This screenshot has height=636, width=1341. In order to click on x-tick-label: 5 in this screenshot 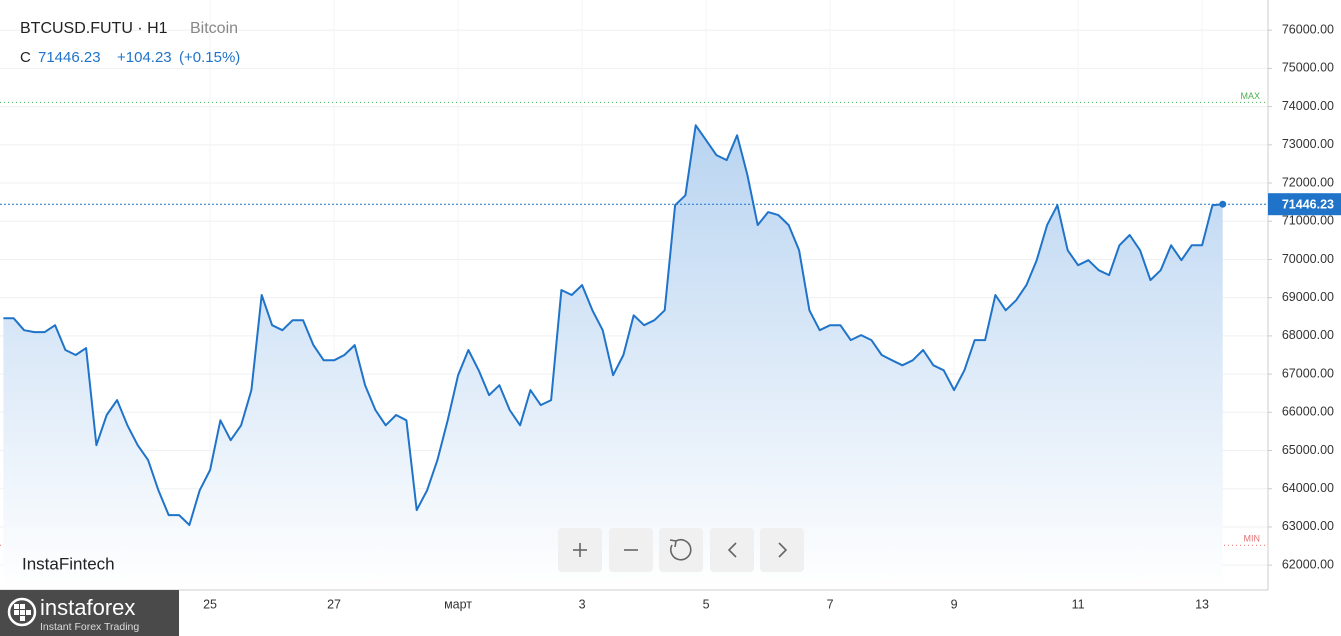, I will do `click(706, 604)`.